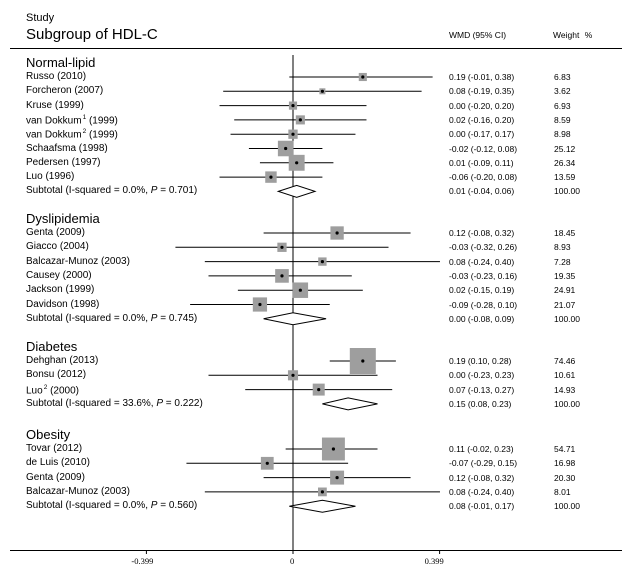 This screenshot has width=630, height=570. I want to click on x-tick-label-neg: -0.399, so click(142, 561).